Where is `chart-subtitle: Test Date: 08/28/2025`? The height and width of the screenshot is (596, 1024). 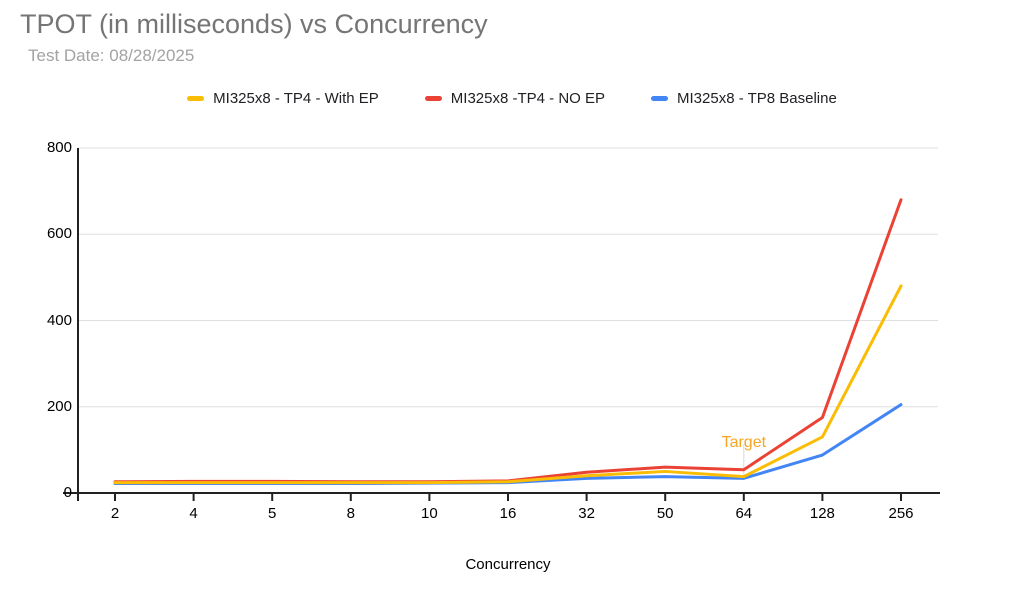 chart-subtitle: Test Date: 08/28/2025 is located at coordinates (111, 55).